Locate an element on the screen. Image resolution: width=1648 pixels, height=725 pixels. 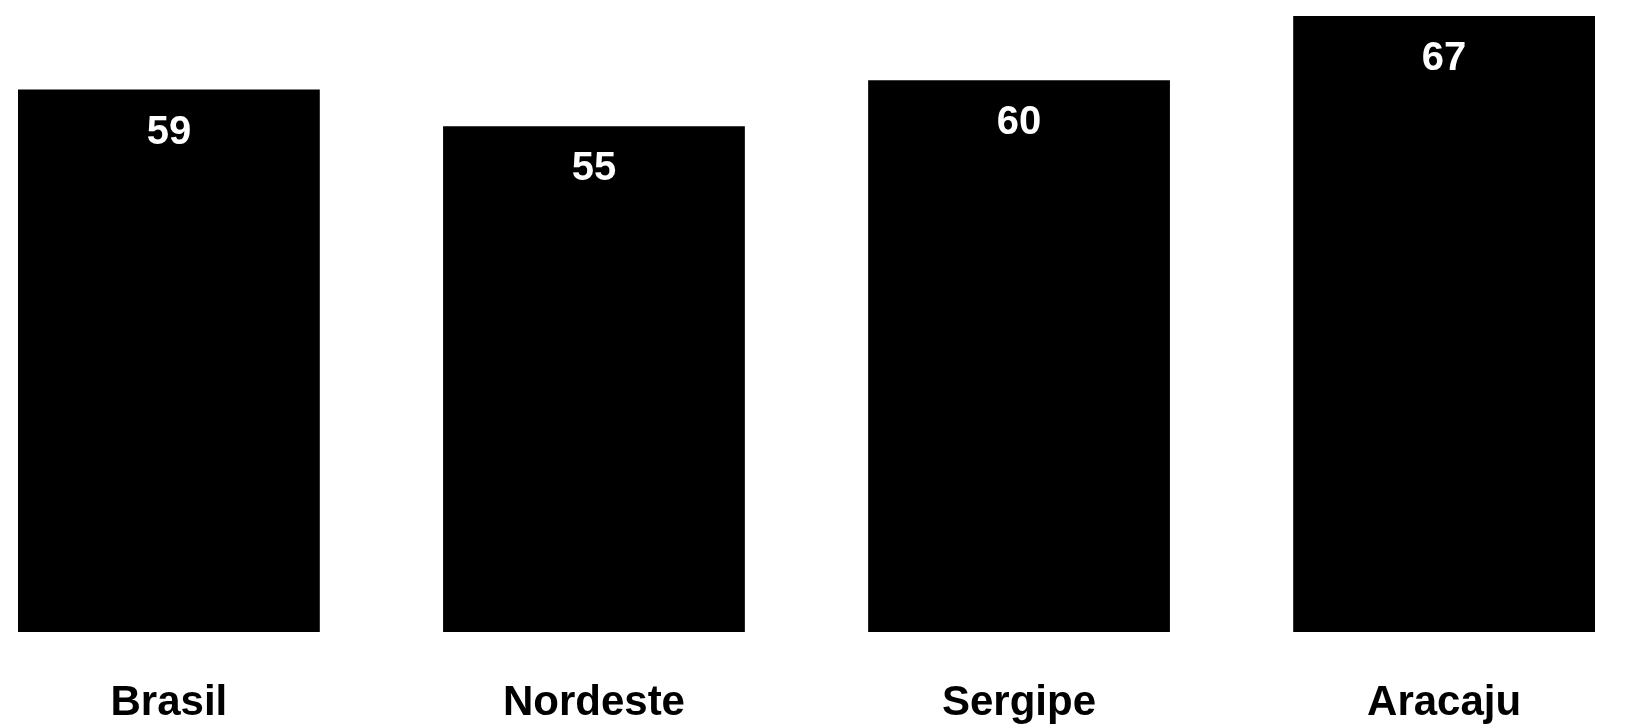
data-label: 55 is located at coordinates (594, 166).